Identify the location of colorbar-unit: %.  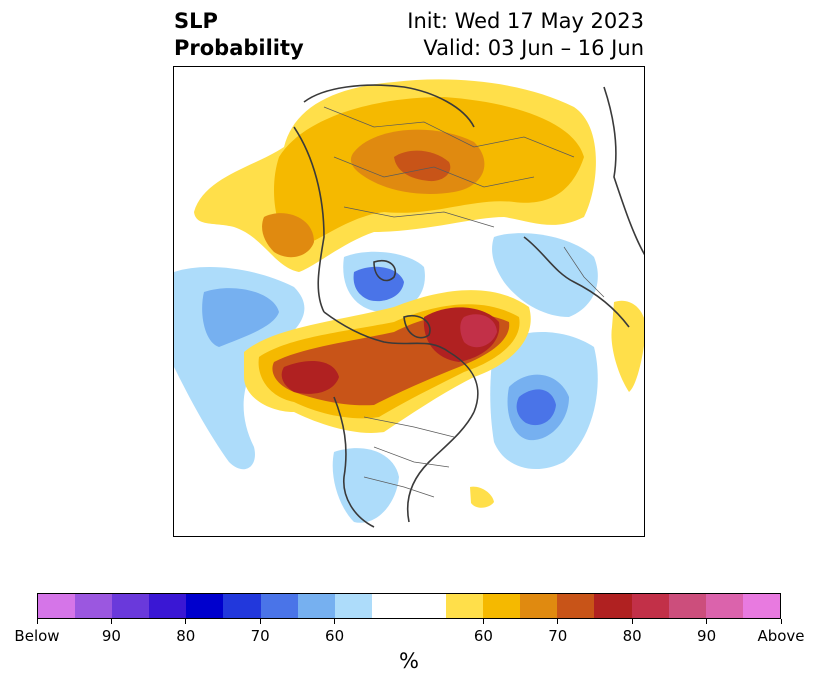
(409, 661).